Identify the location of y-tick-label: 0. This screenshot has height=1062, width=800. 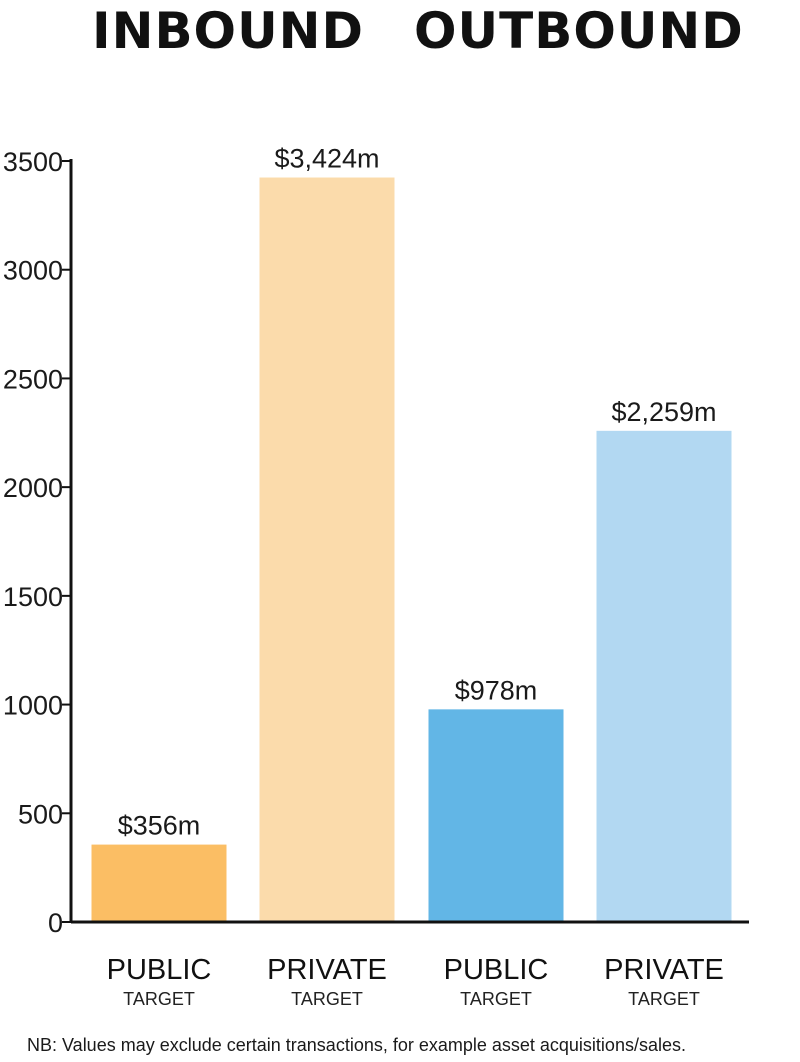
(55, 923).